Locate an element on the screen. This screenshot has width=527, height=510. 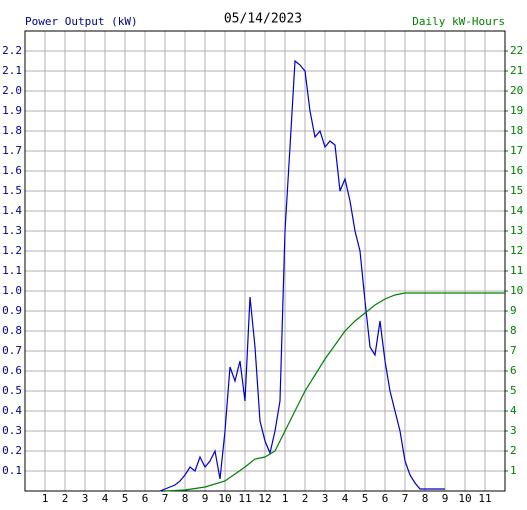
y-tick-label: 0.5 is located at coordinates (12, 390).